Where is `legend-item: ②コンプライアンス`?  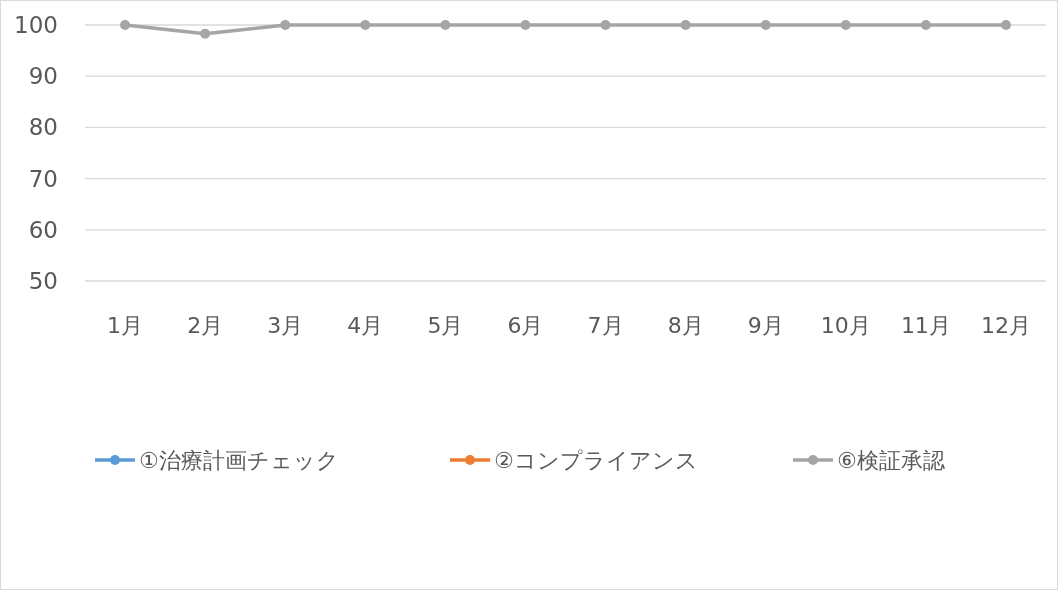 legend-item: ②コンプライアンス is located at coordinates (574, 460).